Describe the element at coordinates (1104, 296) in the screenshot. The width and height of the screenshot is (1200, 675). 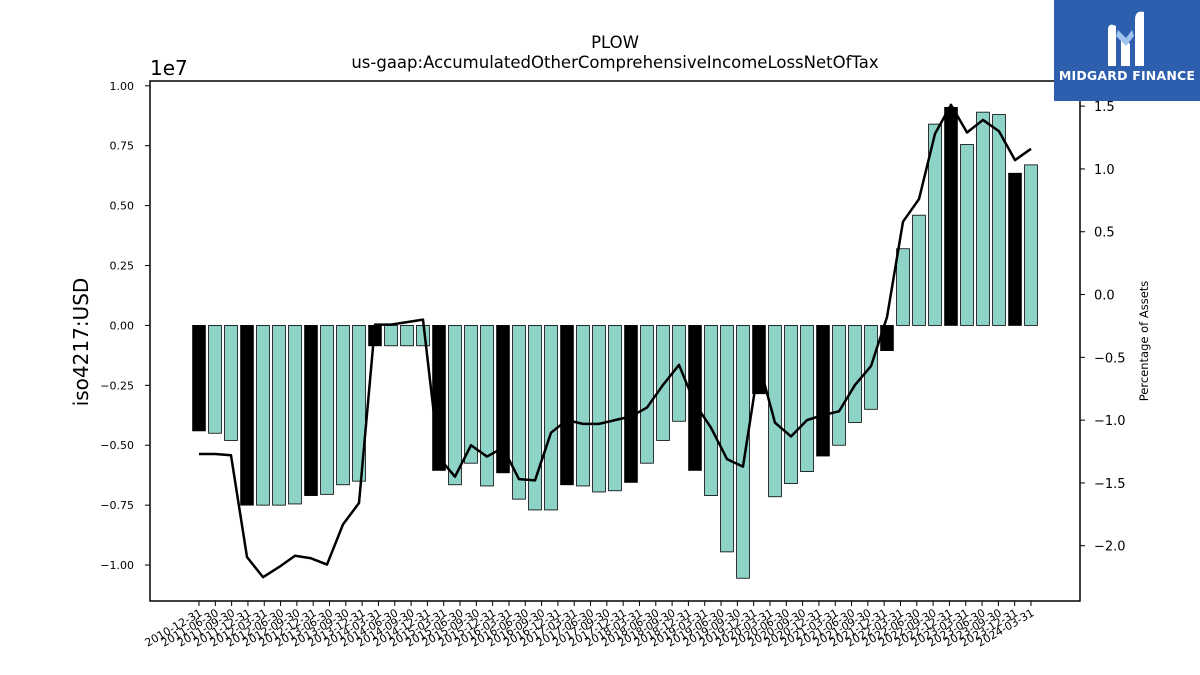
I see `y2-tick-label: 0.0` at that location.